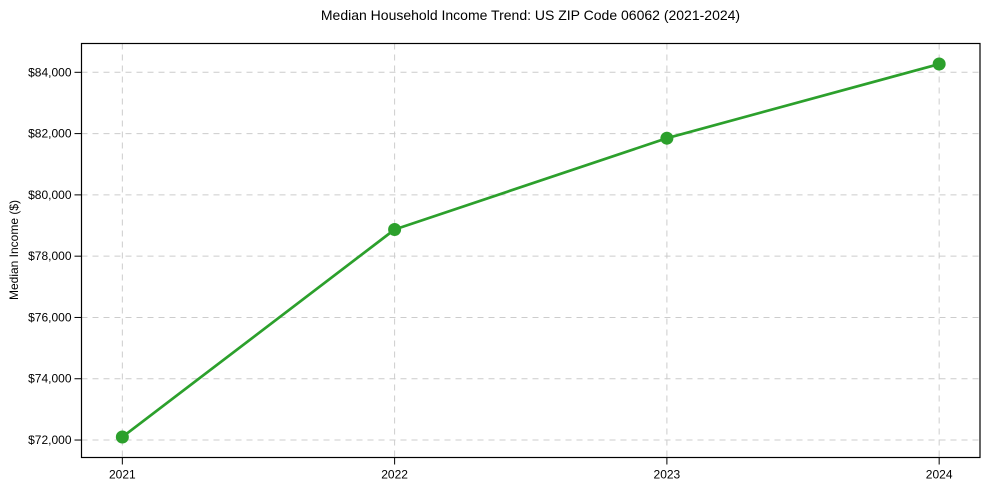  What do you see at coordinates (50, 256) in the screenshot?
I see `y-tick-label: $78,000` at bounding box center [50, 256].